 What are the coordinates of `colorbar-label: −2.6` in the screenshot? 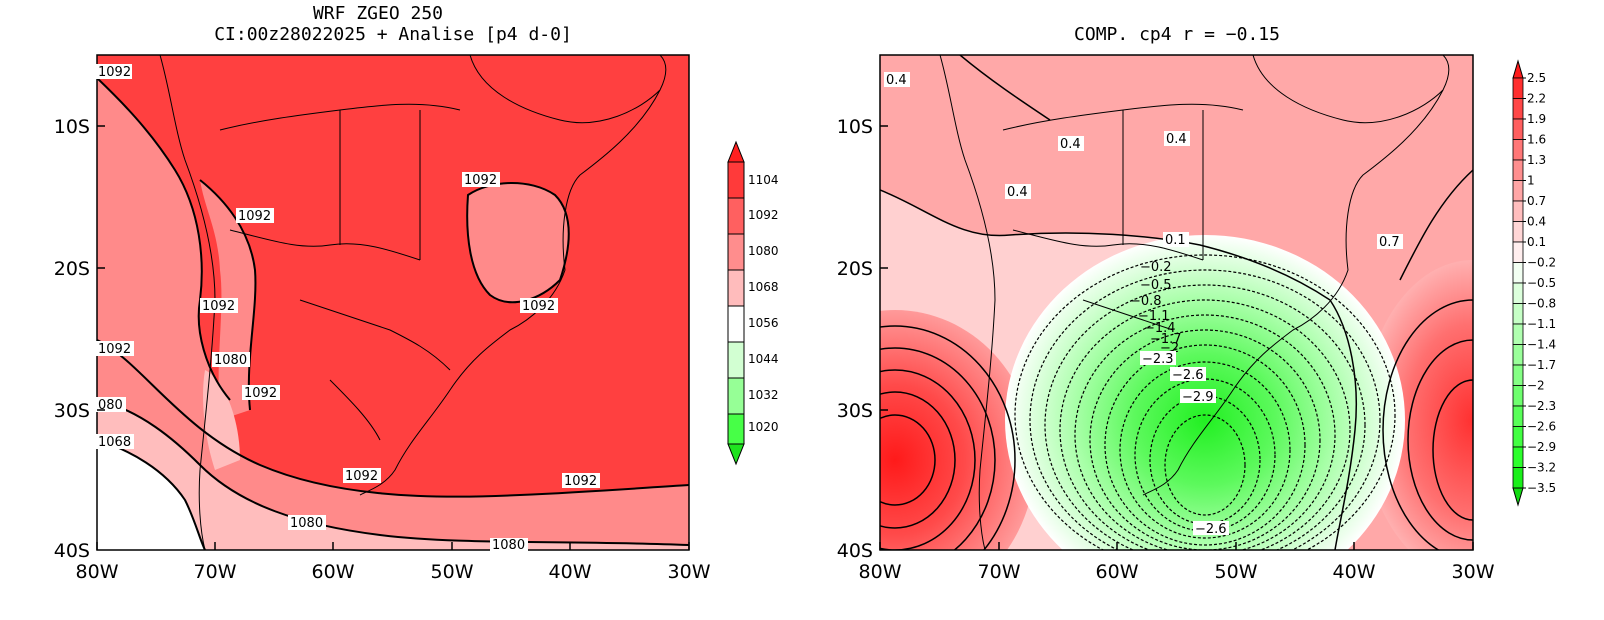 It's located at (1541, 427).